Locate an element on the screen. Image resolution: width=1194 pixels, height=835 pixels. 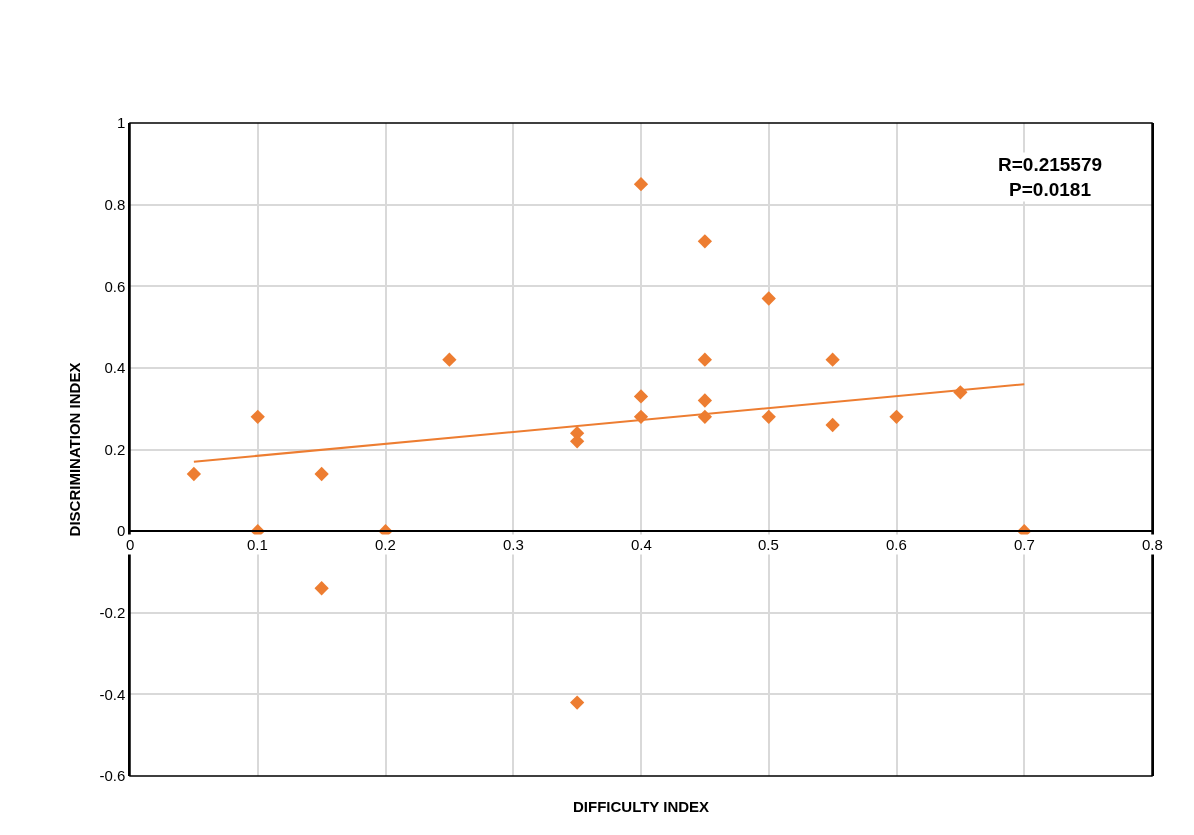
x-tick-label: 0.2 is located at coordinates (385, 544).